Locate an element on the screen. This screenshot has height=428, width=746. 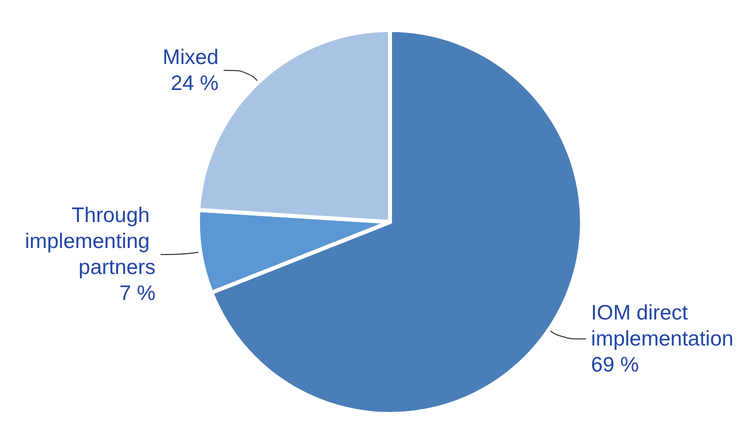
slice-label: Mixed is located at coordinates (190, 57).